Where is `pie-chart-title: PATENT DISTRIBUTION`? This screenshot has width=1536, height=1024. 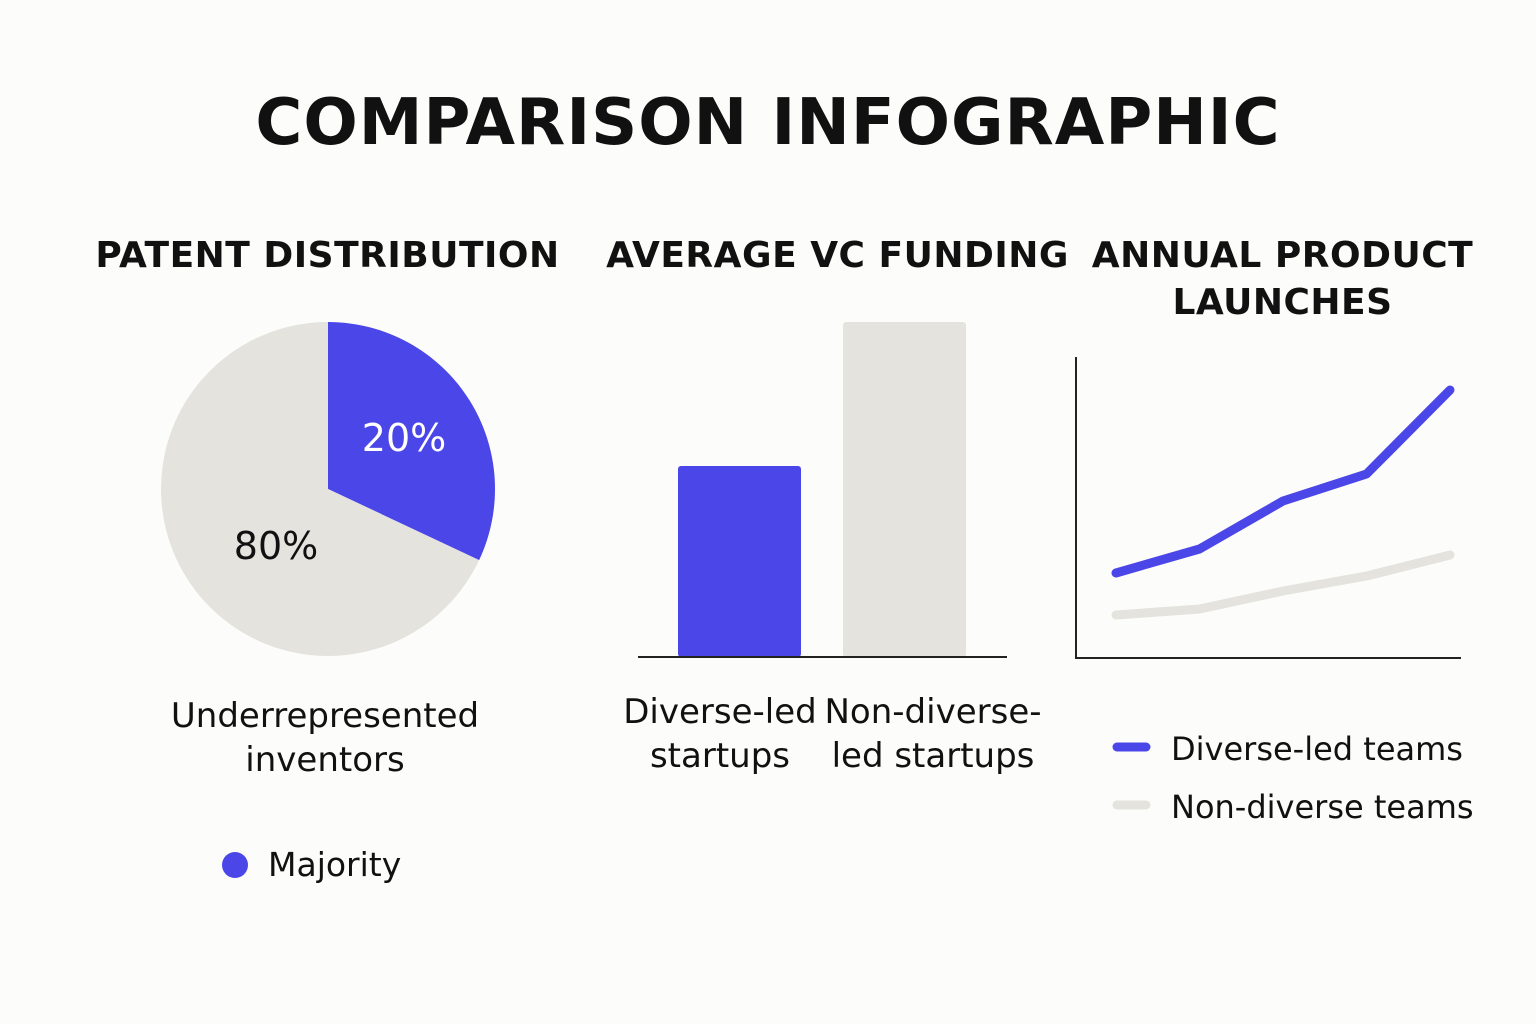
pie-chart-title: PATENT DISTRIBUTION is located at coordinates (327, 255).